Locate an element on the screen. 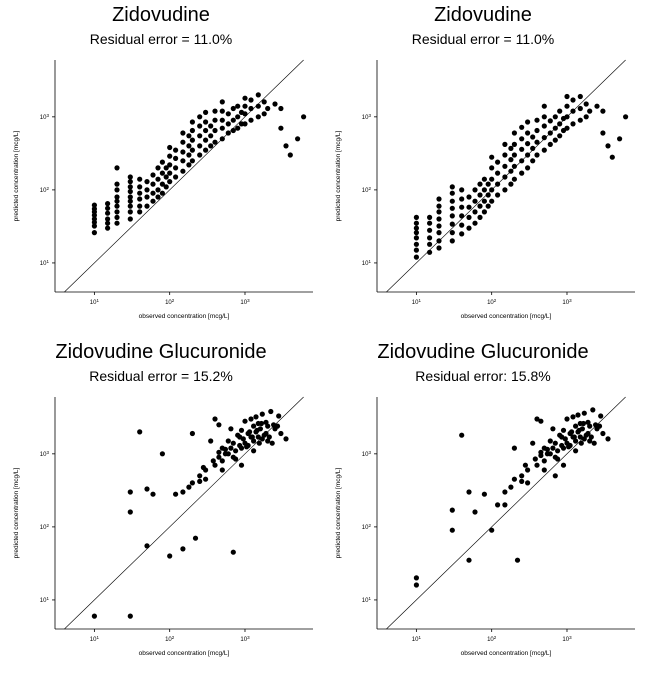  y-tick-label: 10³ is located at coordinates (367, 117).